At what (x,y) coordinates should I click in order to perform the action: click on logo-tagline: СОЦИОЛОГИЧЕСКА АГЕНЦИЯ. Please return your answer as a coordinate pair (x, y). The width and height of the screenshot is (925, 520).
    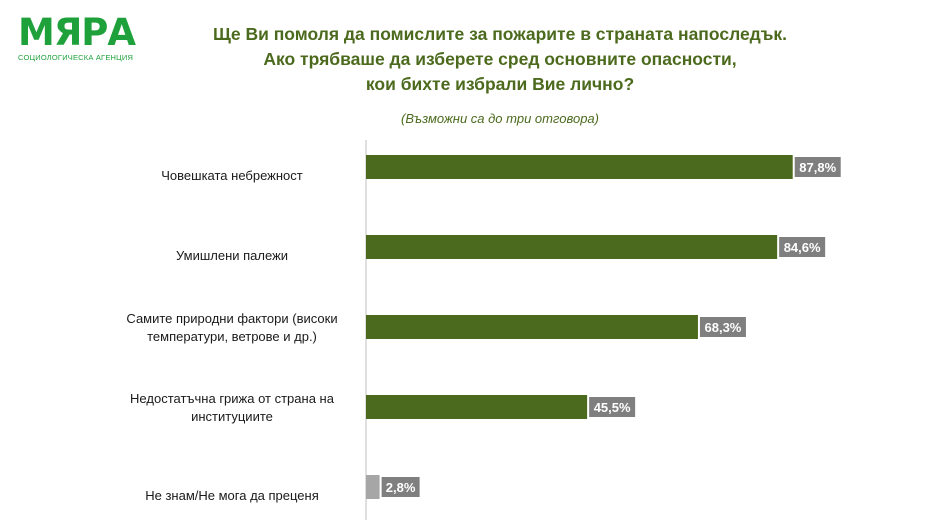
    Looking at the image, I should click on (76, 57).